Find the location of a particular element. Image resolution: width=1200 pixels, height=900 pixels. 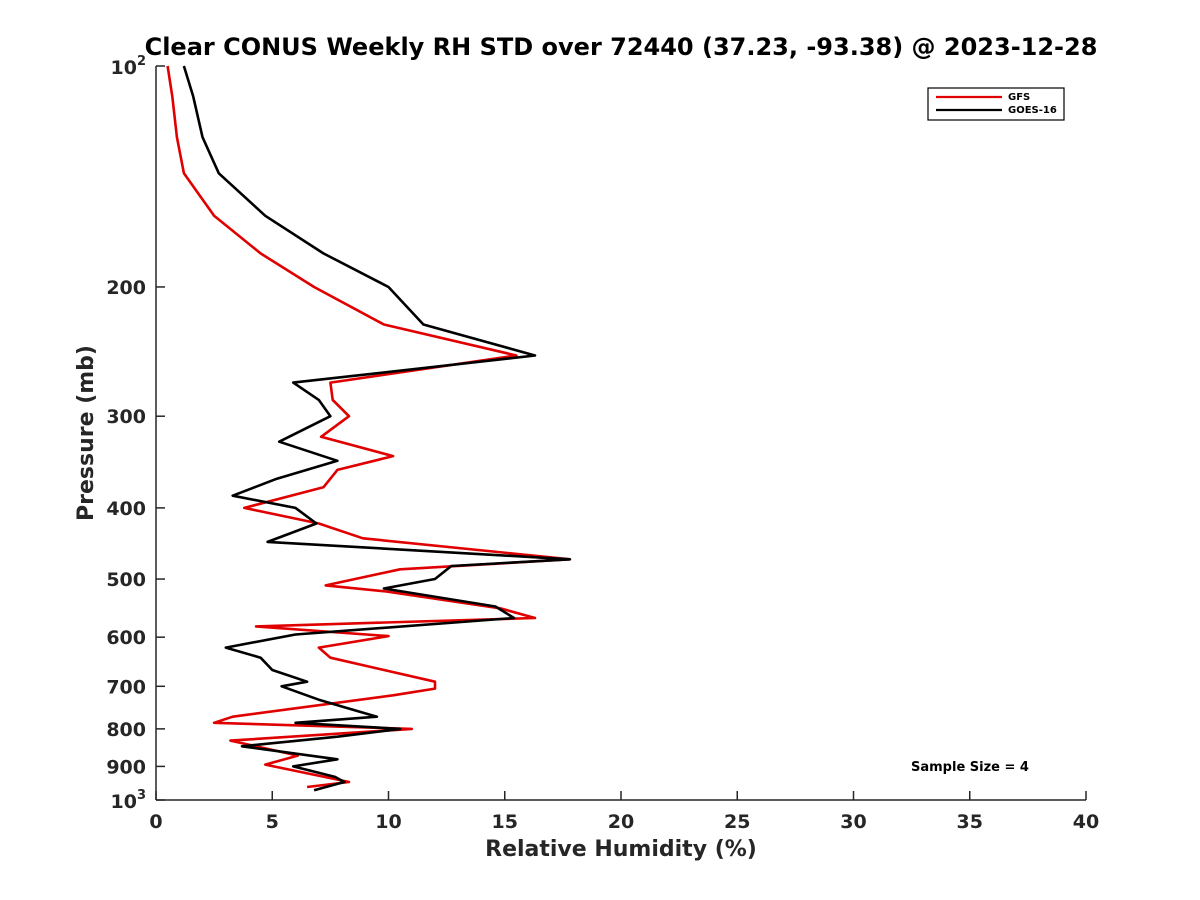

x-tick-label: 20 is located at coordinates (621, 822).